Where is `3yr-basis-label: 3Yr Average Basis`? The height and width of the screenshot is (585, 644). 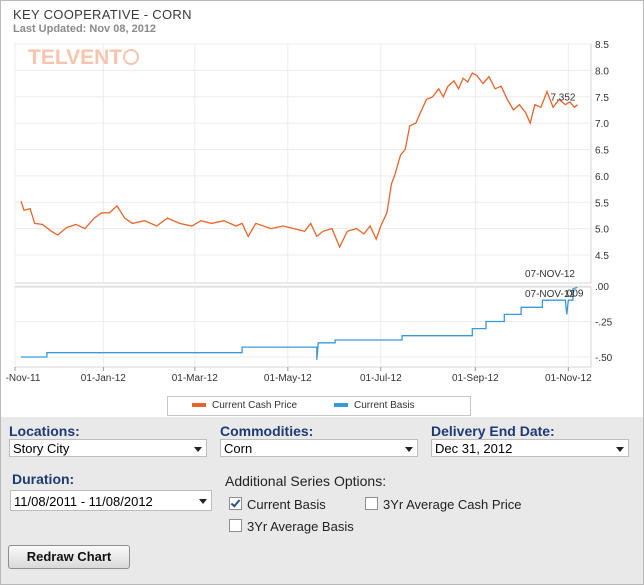
3yr-basis-label: 3Yr Average Basis is located at coordinates (300, 526).